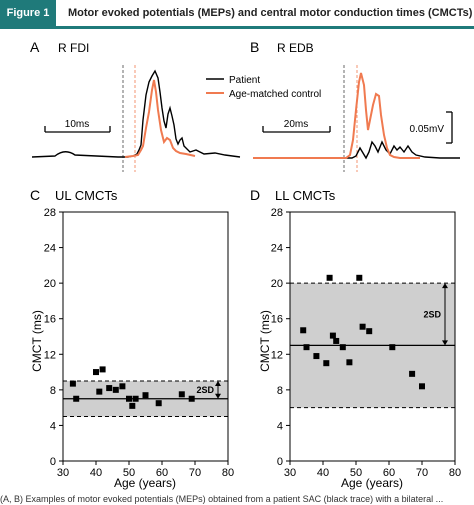  What do you see at coordinates (50, 249) in the screenshot?
I see `panel-c-ytick-label: 24` at bounding box center [50, 249].